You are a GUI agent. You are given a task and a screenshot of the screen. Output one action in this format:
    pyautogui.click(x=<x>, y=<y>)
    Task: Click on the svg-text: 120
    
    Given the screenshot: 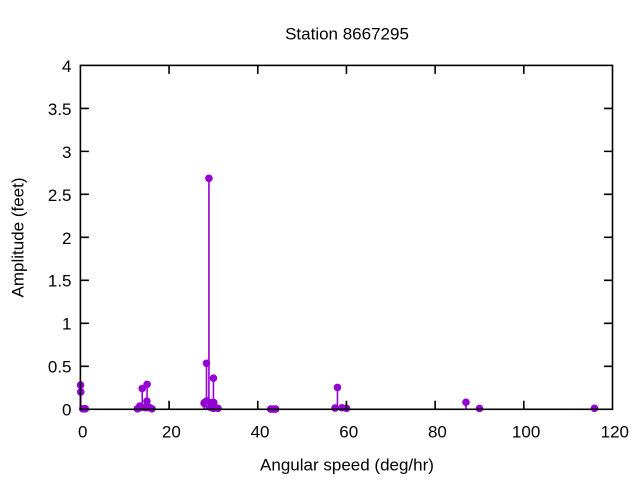 What is the action you would take?
    pyautogui.click(x=615, y=432)
    